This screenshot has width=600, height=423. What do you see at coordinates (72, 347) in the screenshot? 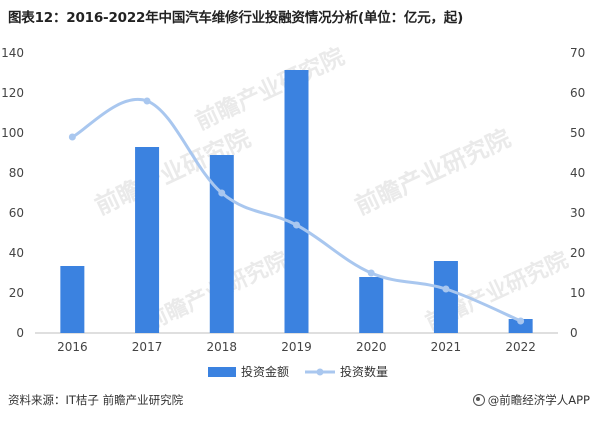
I see `x-tick-label: 2016` at bounding box center [72, 347].